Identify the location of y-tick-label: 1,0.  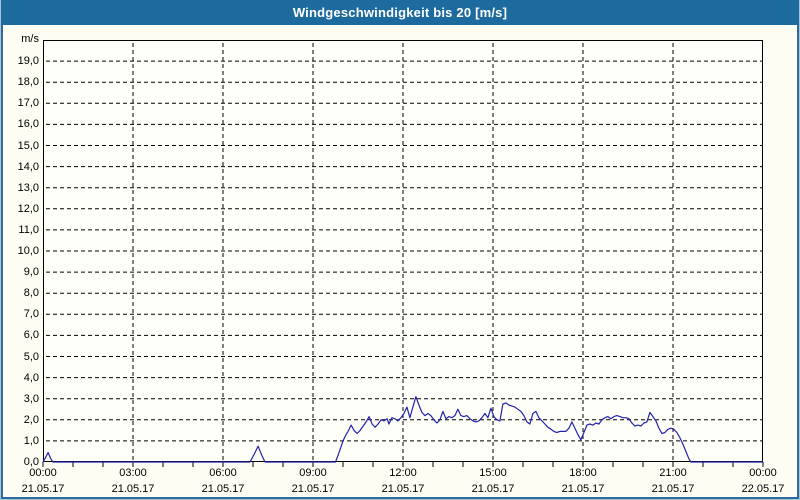
(31, 440).